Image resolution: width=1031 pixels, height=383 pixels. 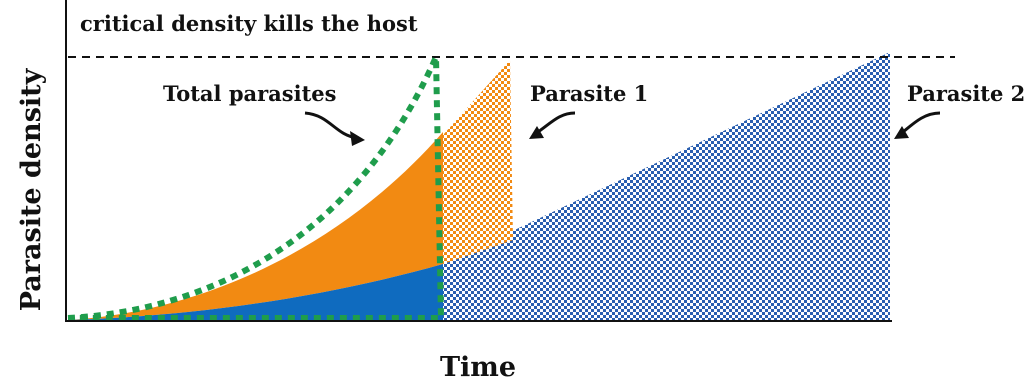 What do you see at coordinates (255, 292) in the screenshot?
I see `parasite2-solid-area` at bounding box center [255, 292].